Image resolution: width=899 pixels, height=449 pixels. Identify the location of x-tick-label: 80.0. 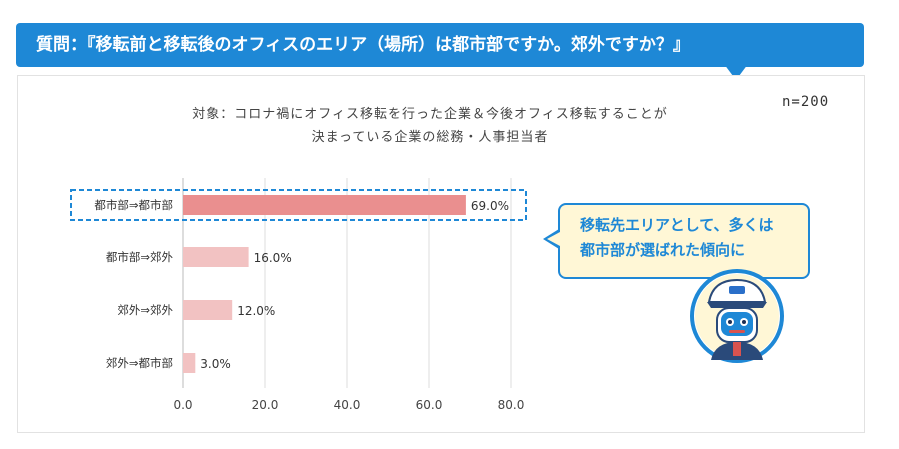
(511, 405).